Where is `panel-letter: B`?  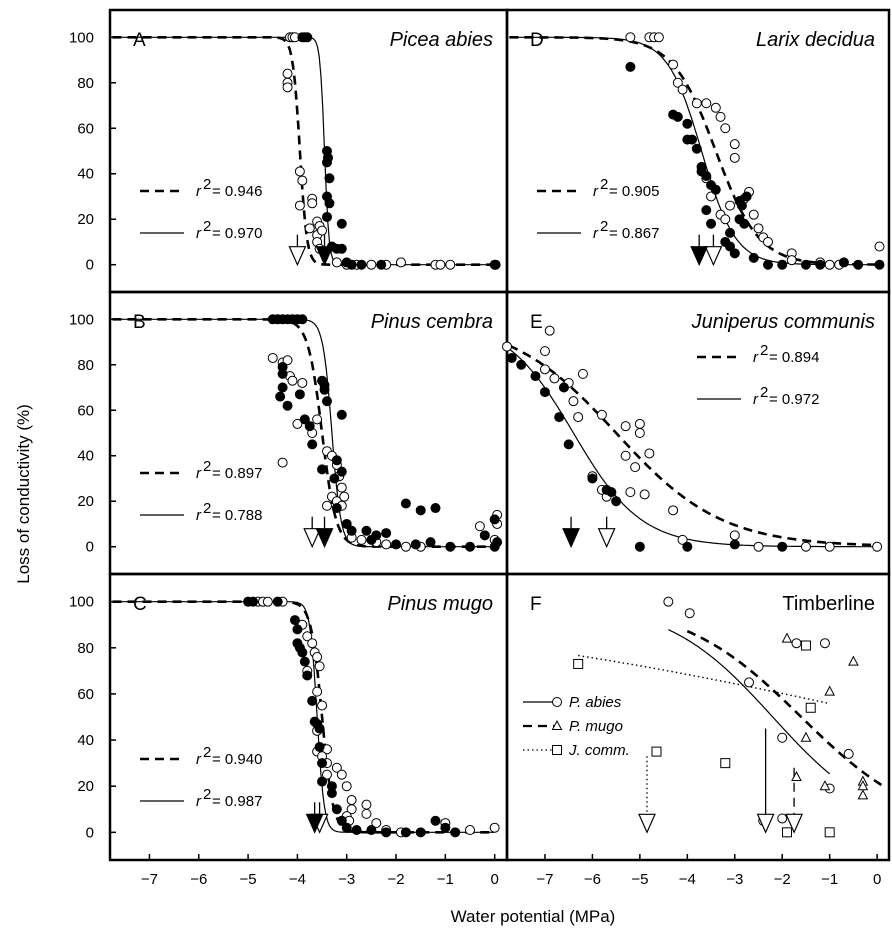
panel-letter: B is located at coordinates (139, 322).